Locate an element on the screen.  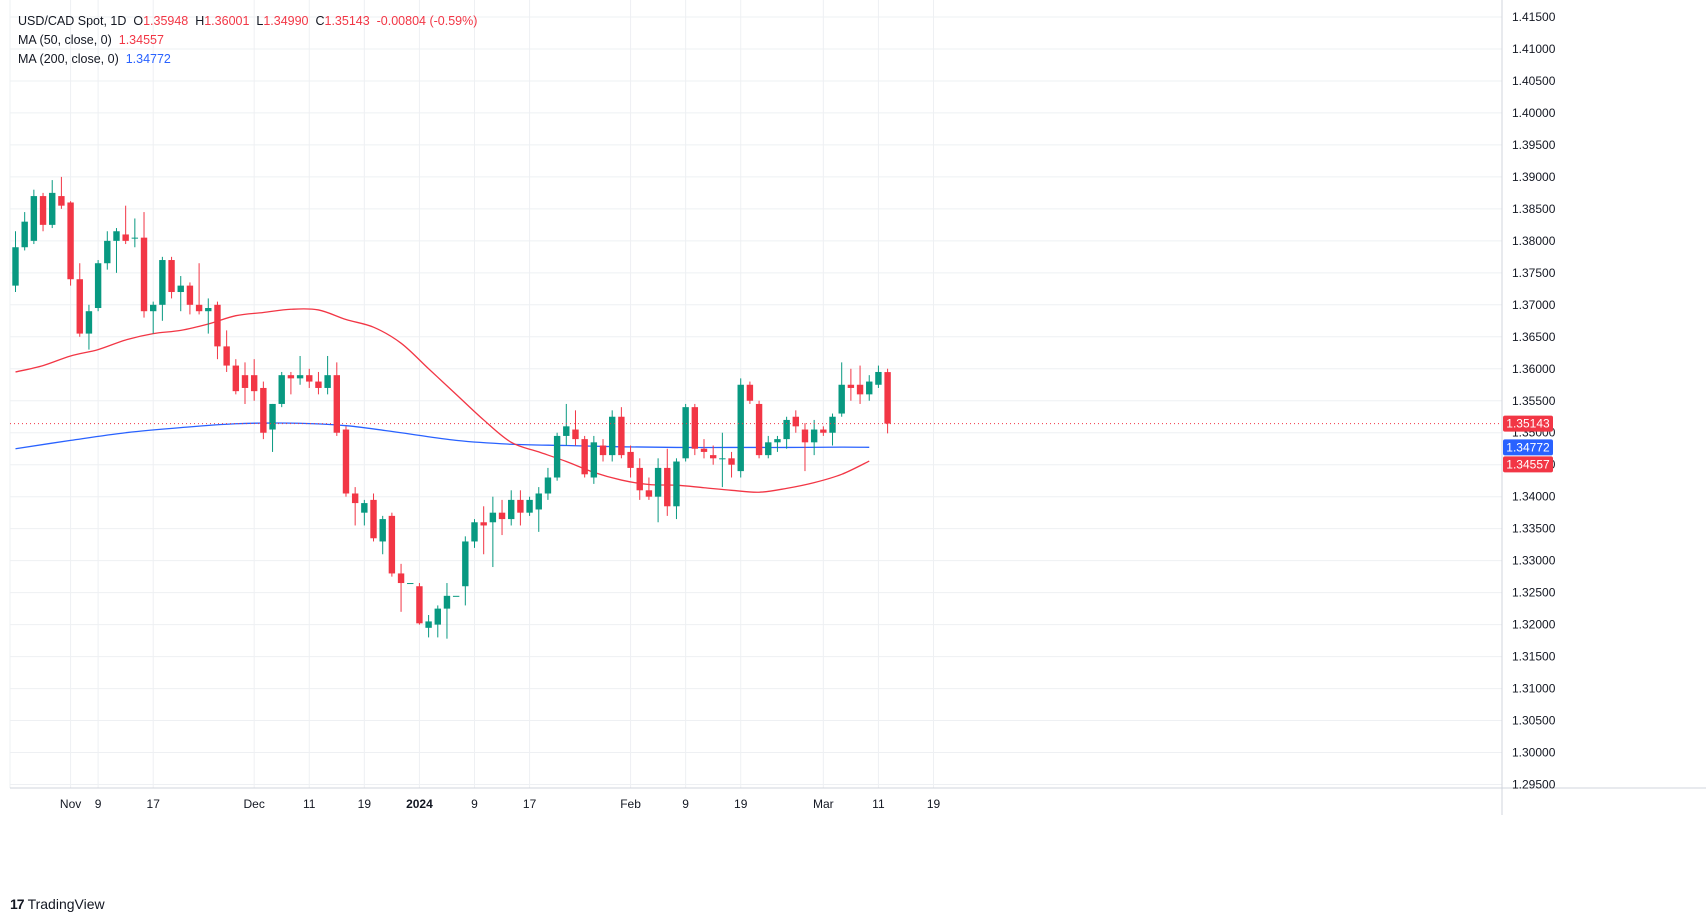
price-tick-label: 1.37000 is located at coordinates (1534, 305).